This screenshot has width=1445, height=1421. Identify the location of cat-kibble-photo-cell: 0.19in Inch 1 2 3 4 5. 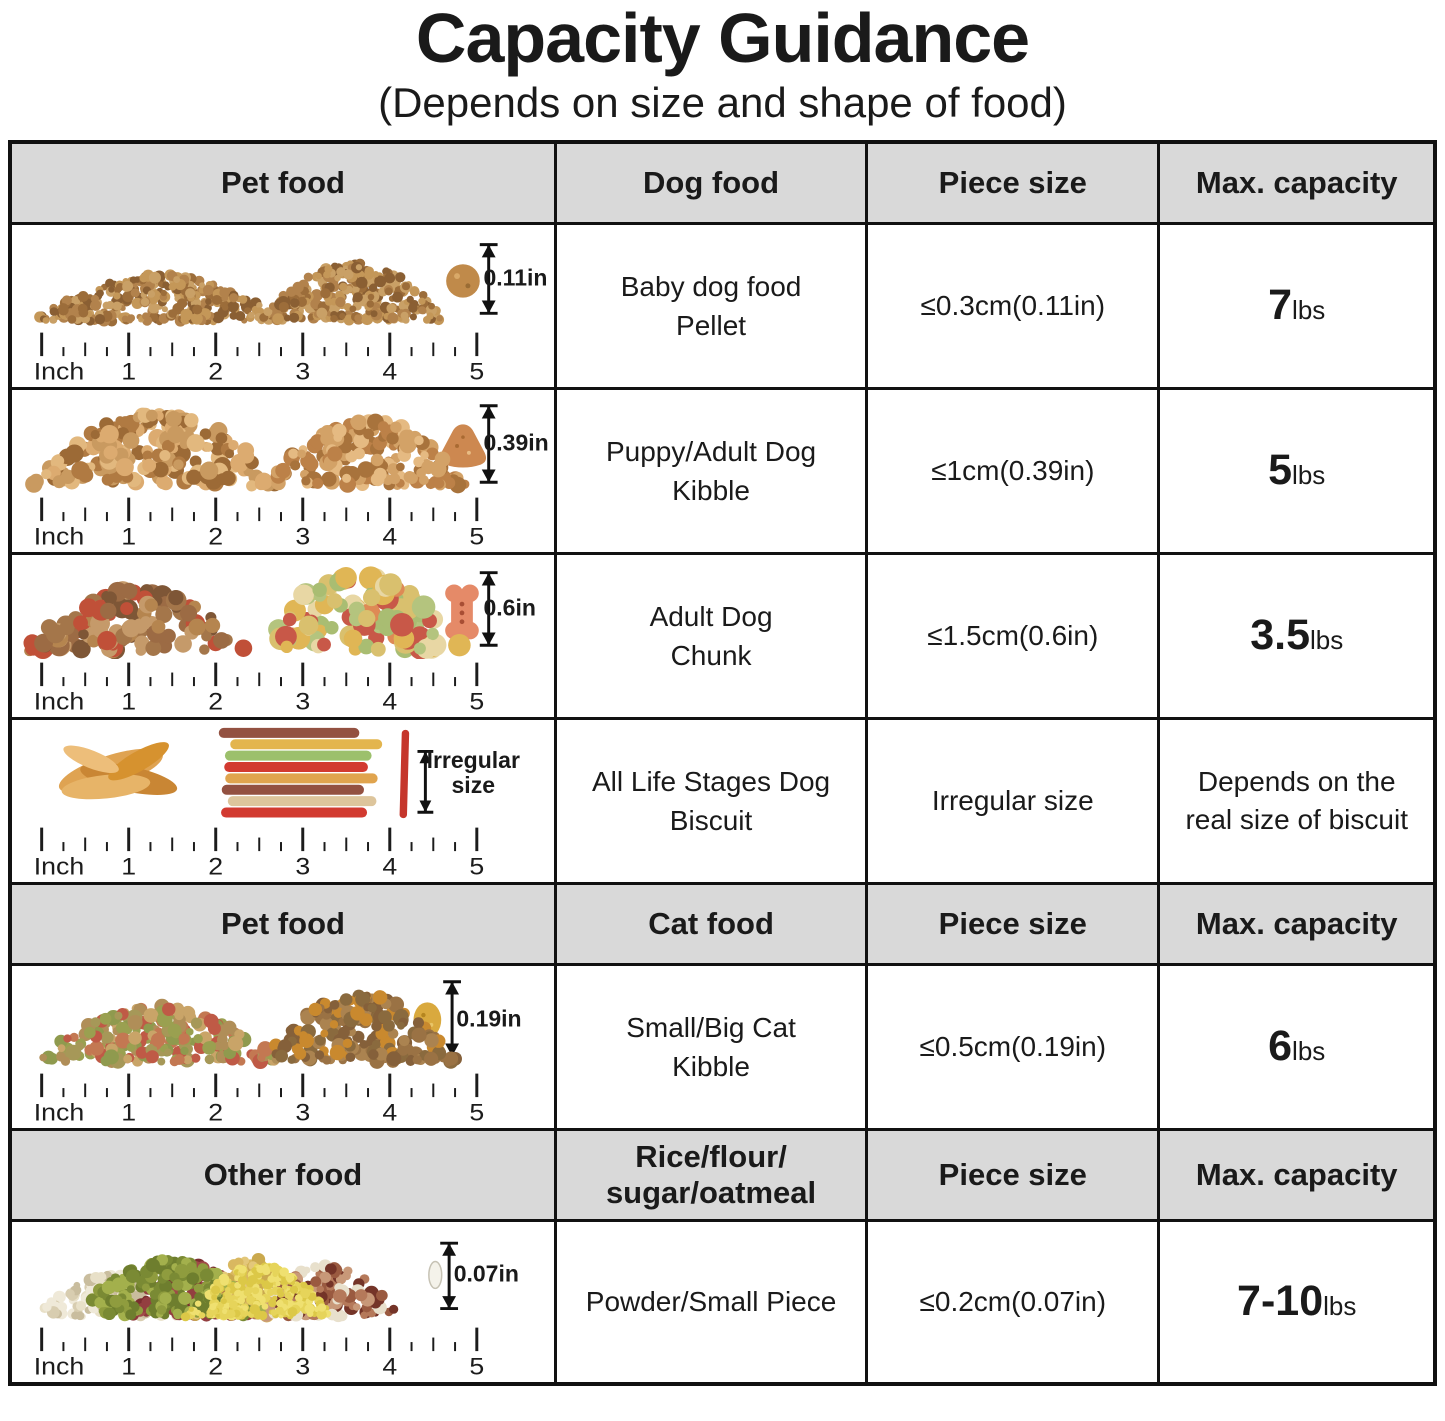
(284, 1046).